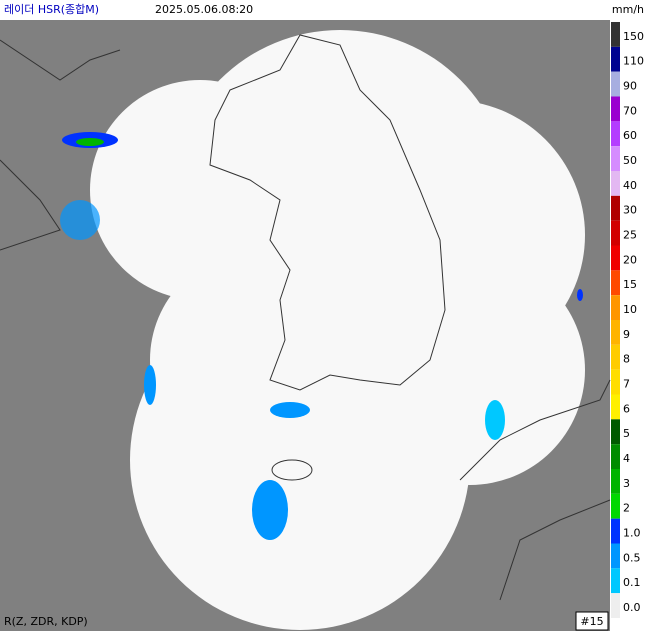  Describe the element at coordinates (633, 36) in the screenshot. I see `legend-label: 150` at that location.